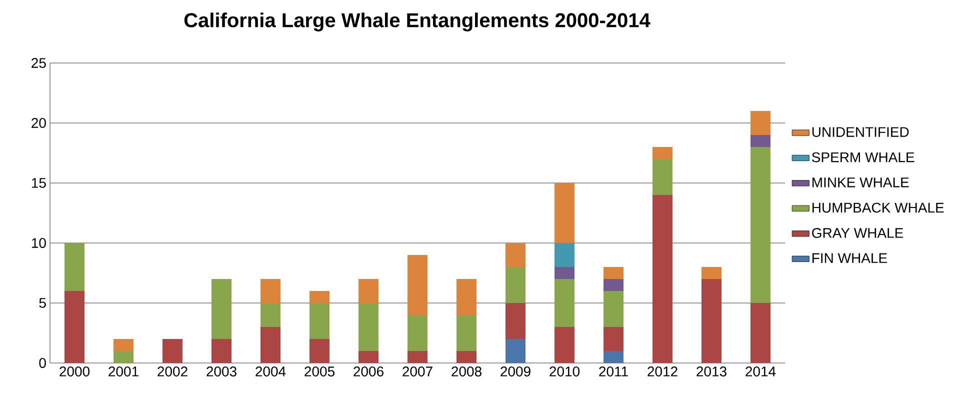  Describe the element at coordinates (39, 63) in the screenshot. I see `y-tick-label: 25` at that location.